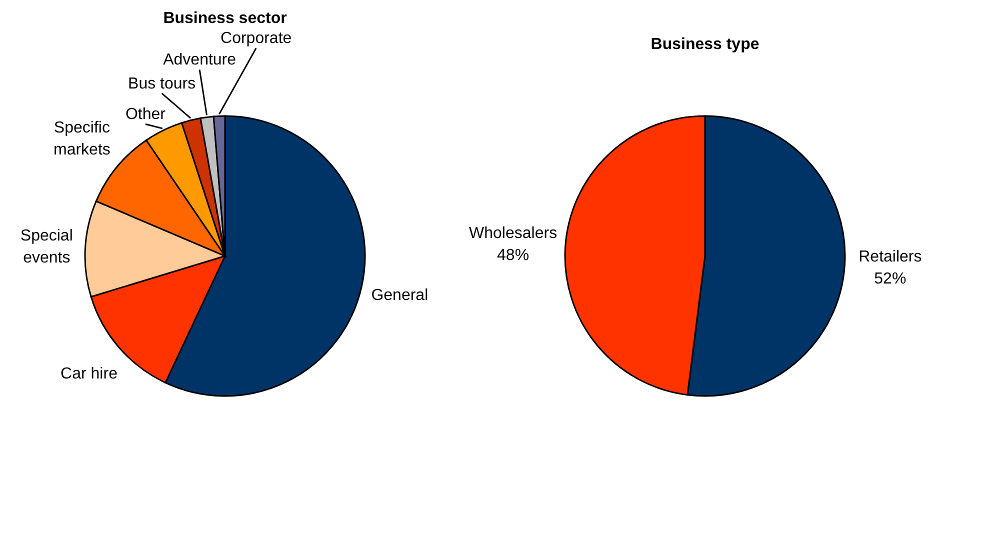 The height and width of the screenshot is (556, 994). Describe the element at coordinates (145, 115) in the screenshot. I see `slice-label: Other` at that location.